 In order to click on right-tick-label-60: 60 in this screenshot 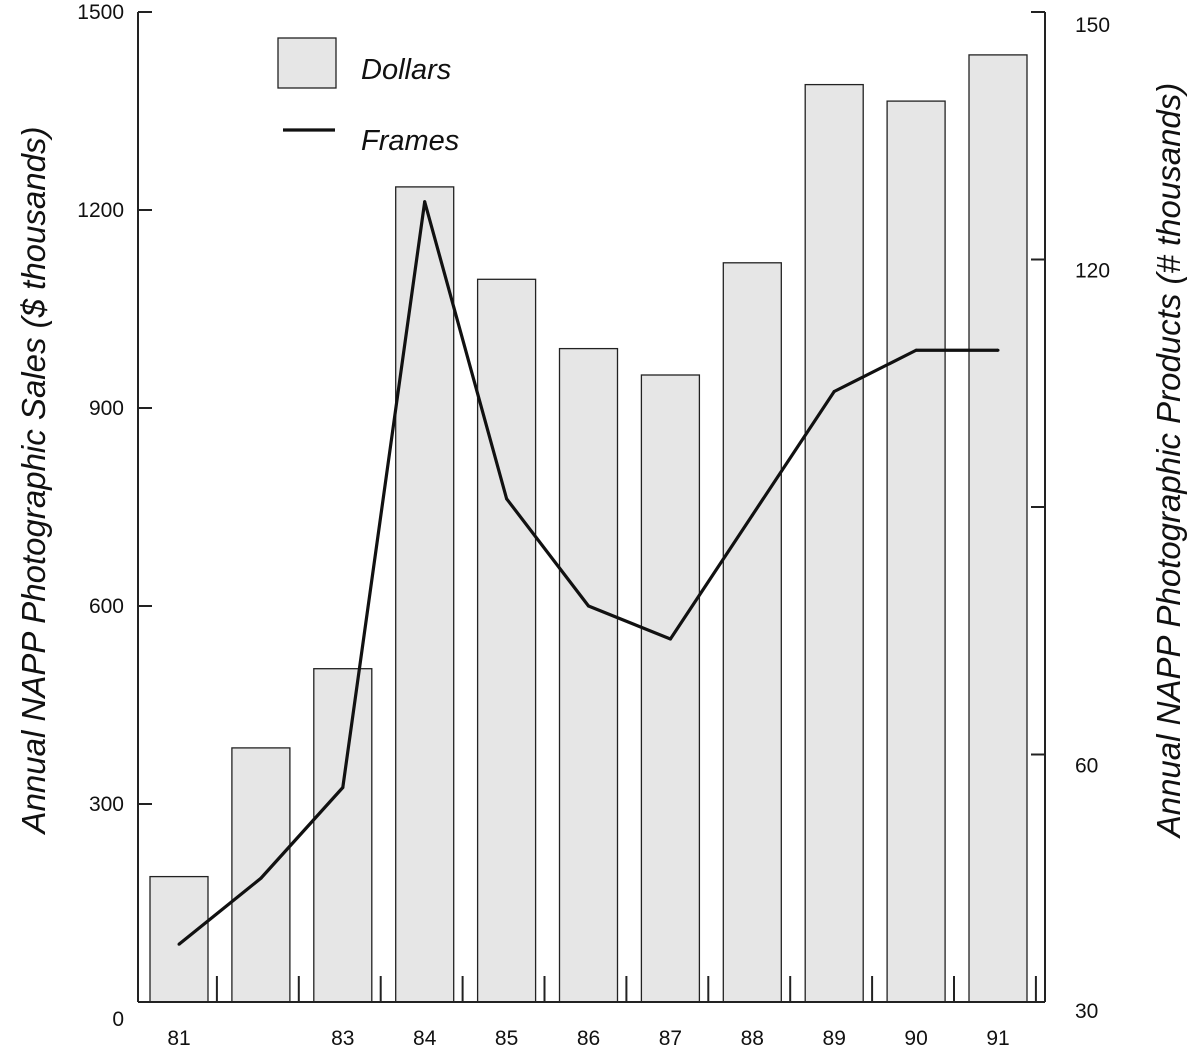, I will do `click(1086, 766)`.